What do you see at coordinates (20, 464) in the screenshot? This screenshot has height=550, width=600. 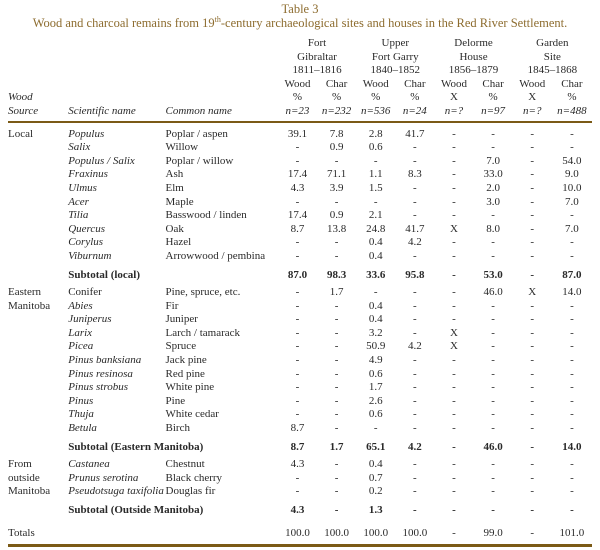 I see `wood-source-cell: From` at bounding box center [20, 464].